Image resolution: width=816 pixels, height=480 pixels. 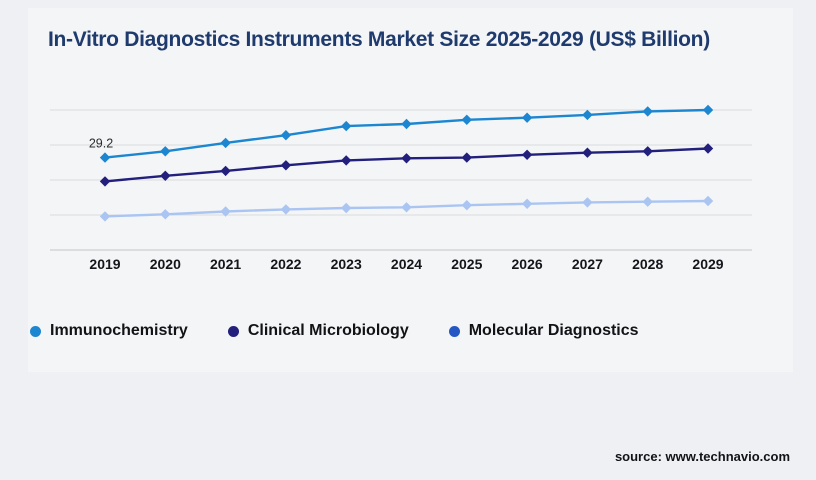 I want to click on x-tick-label: 2023, so click(x=346, y=264).